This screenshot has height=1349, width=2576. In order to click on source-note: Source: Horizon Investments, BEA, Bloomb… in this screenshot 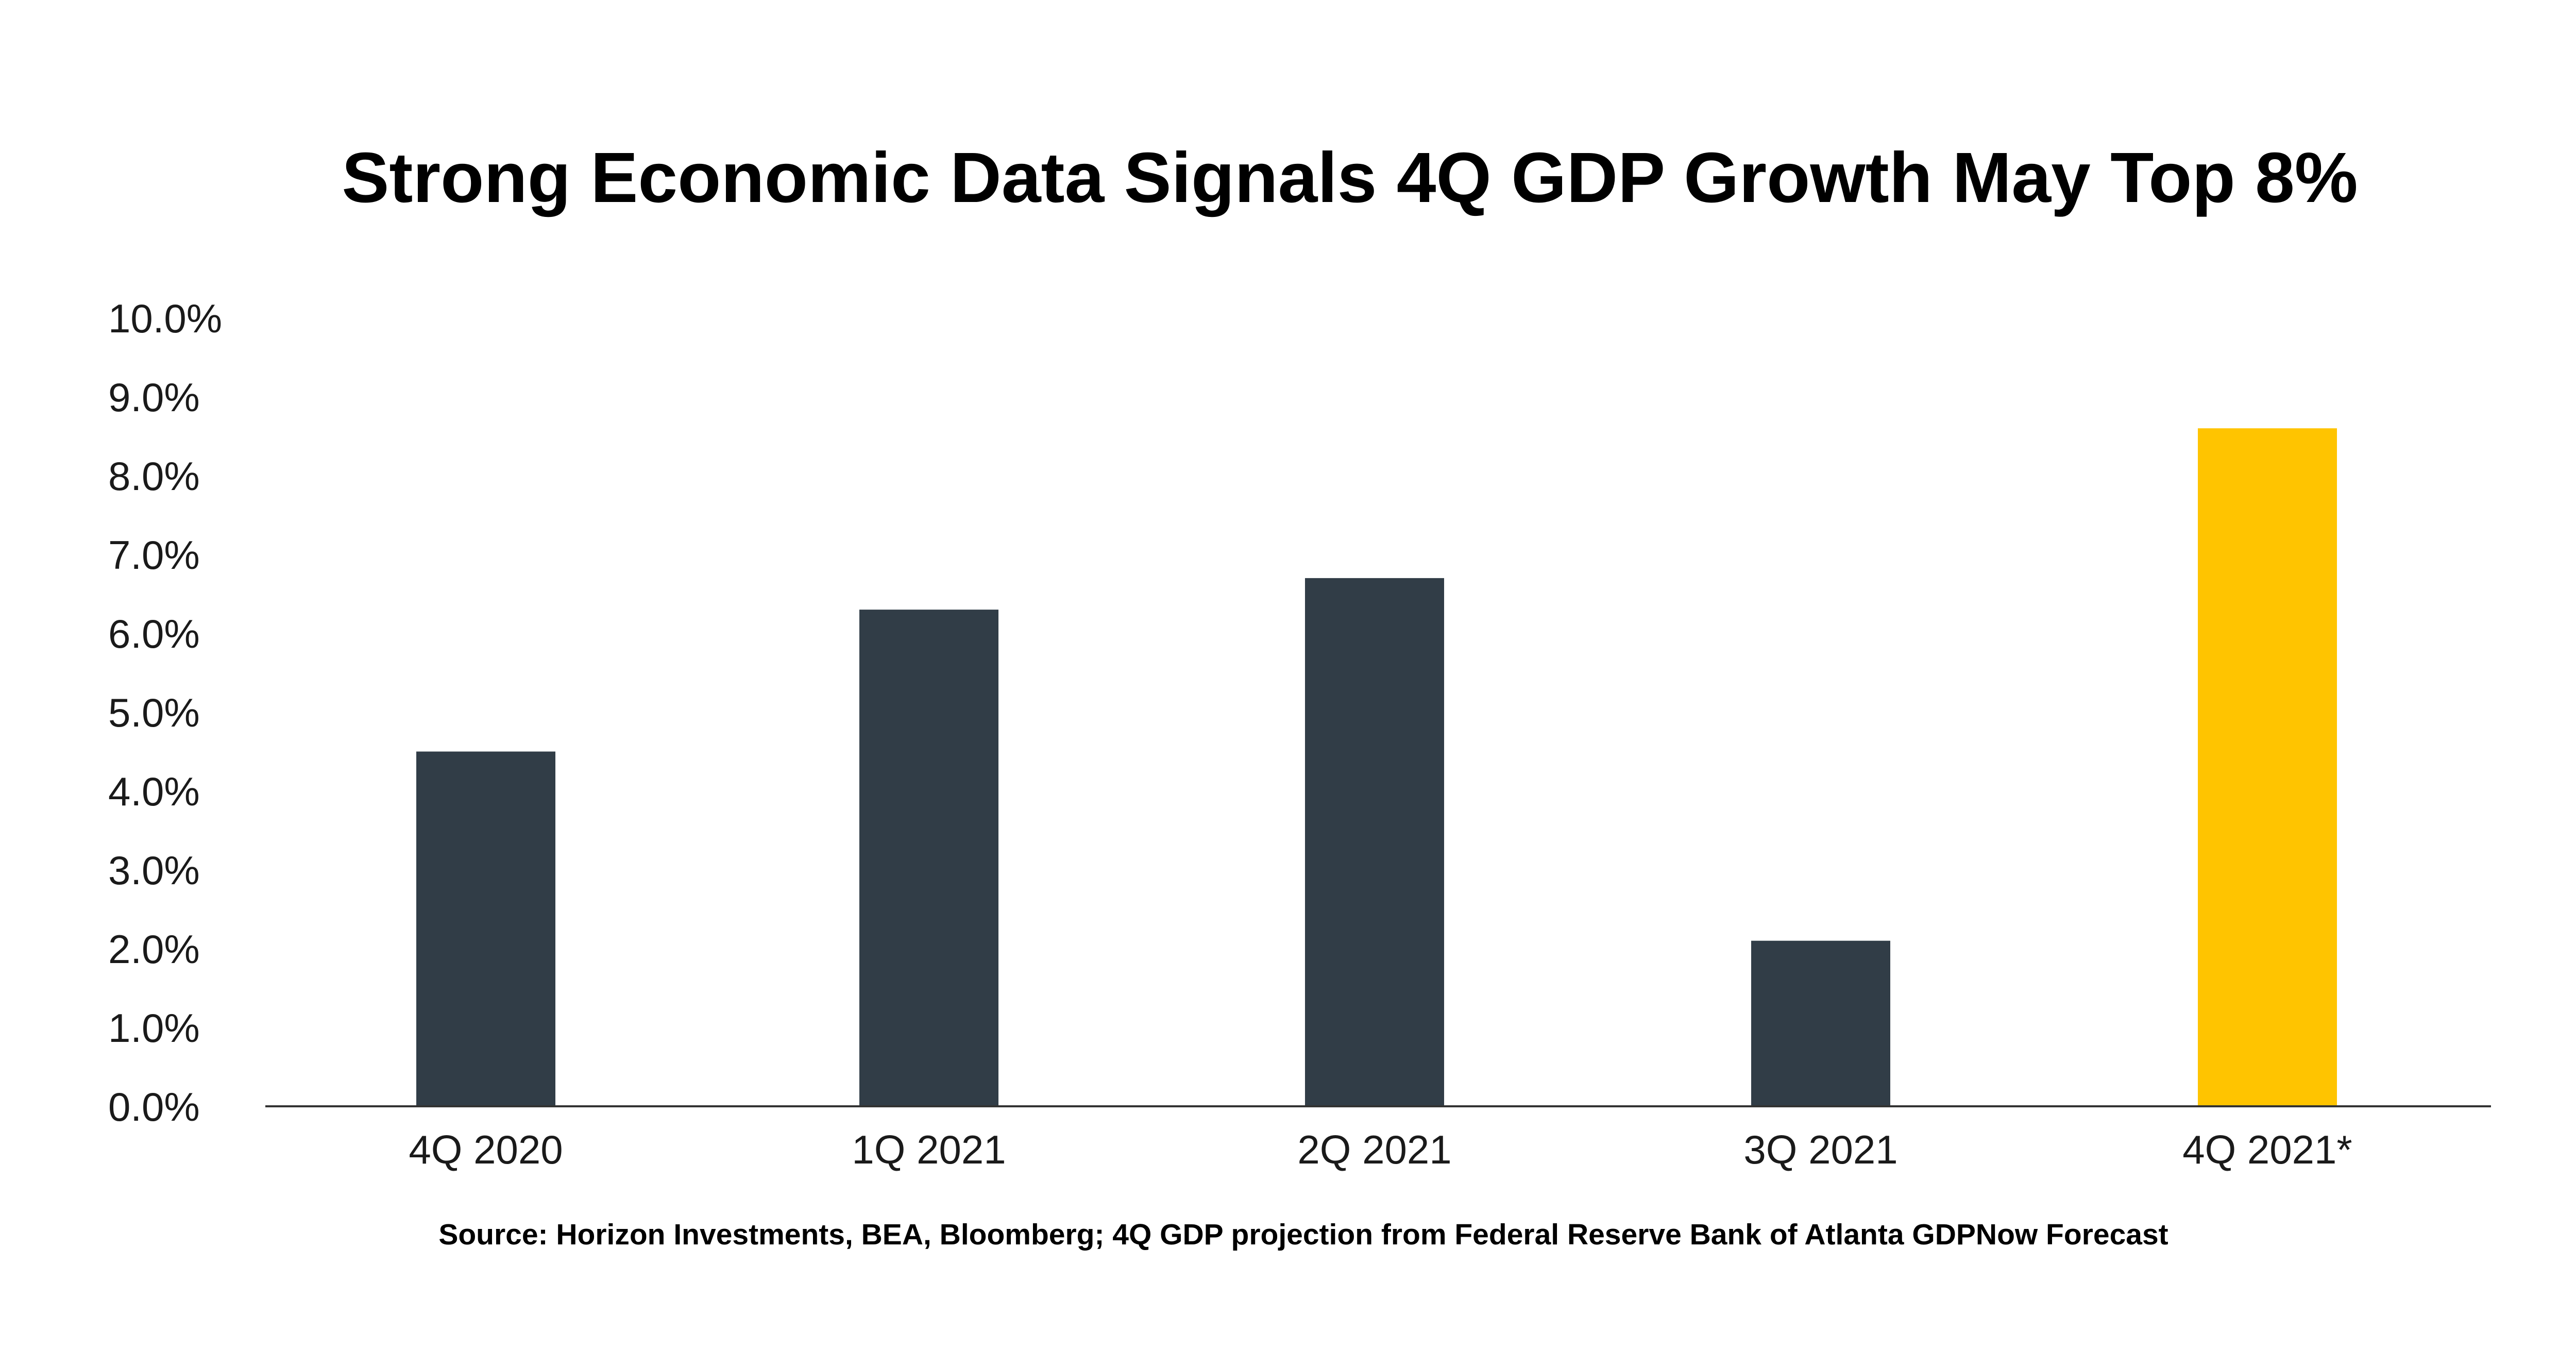, I will do `click(1303, 1234)`.